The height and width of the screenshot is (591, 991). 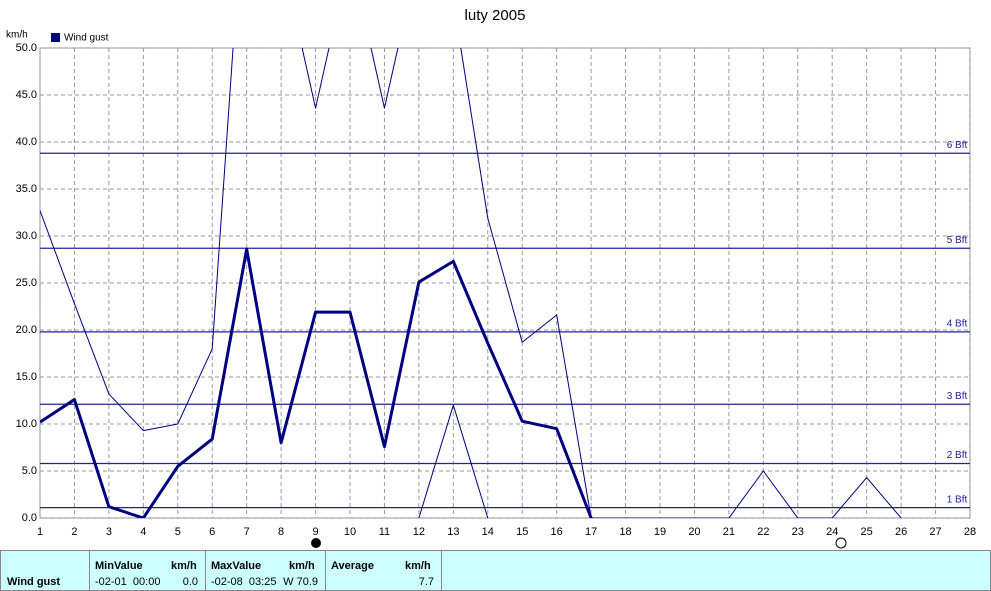 I want to click on x-tick-label: 21, so click(x=729, y=532).